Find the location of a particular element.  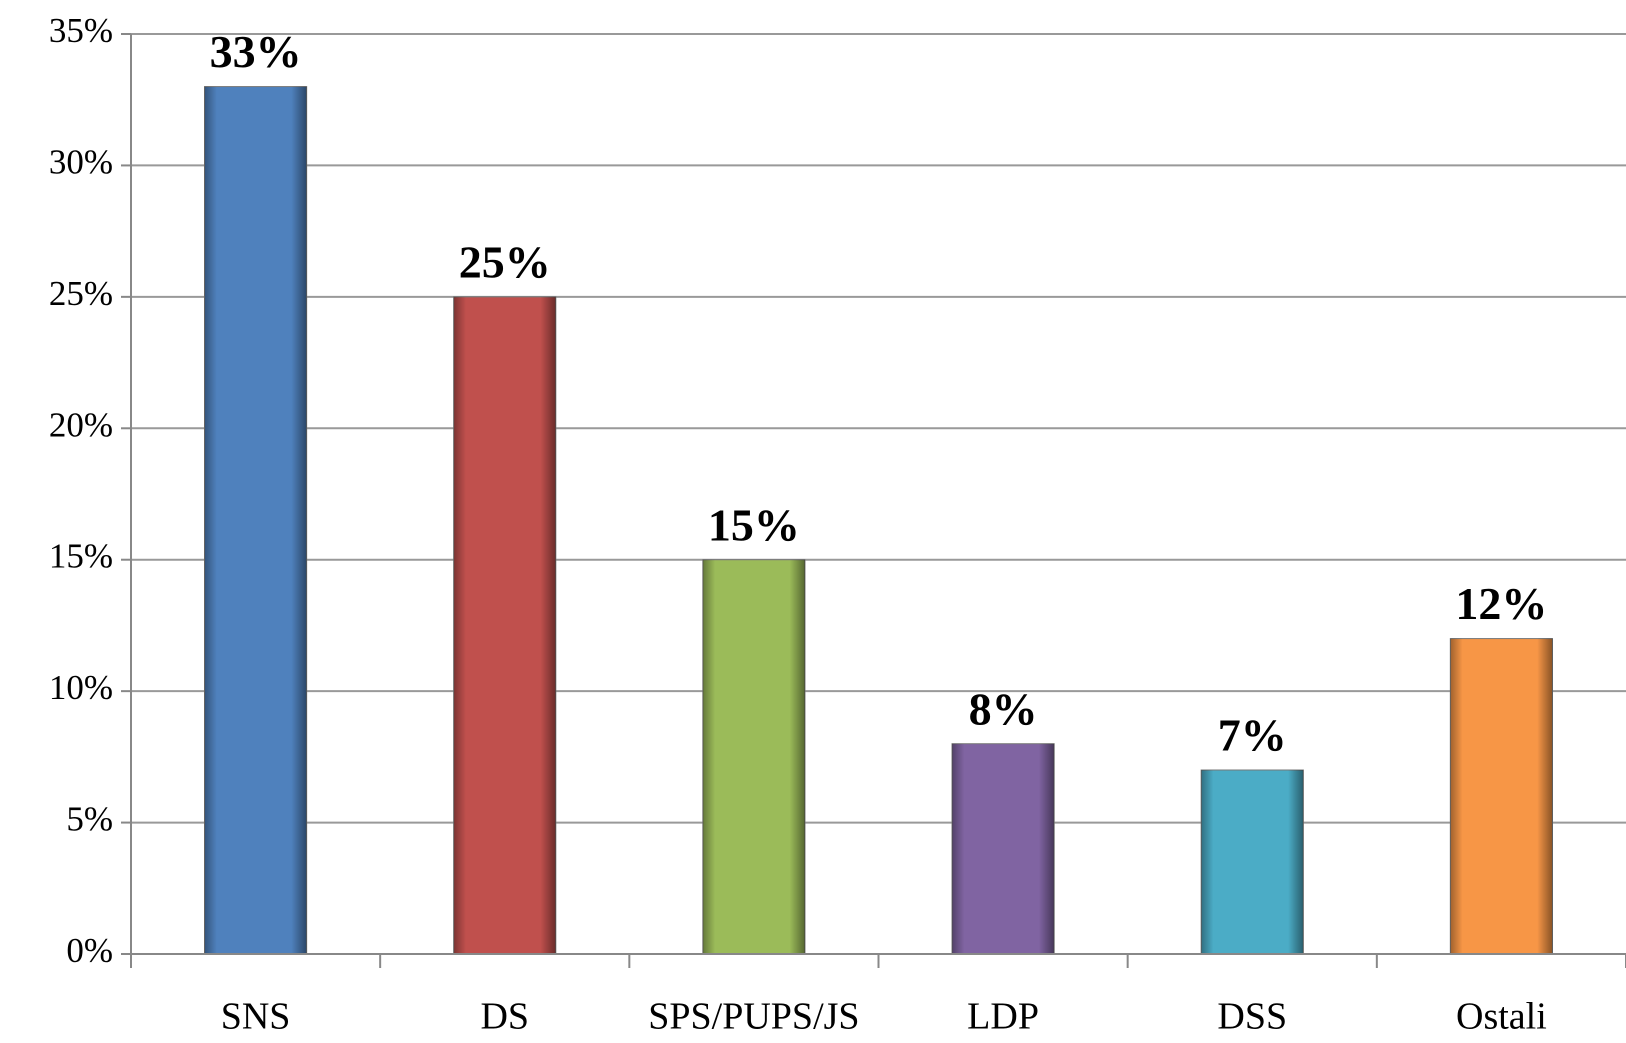

x-tick-label: Ostali is located at coordinates (1501, 1017).